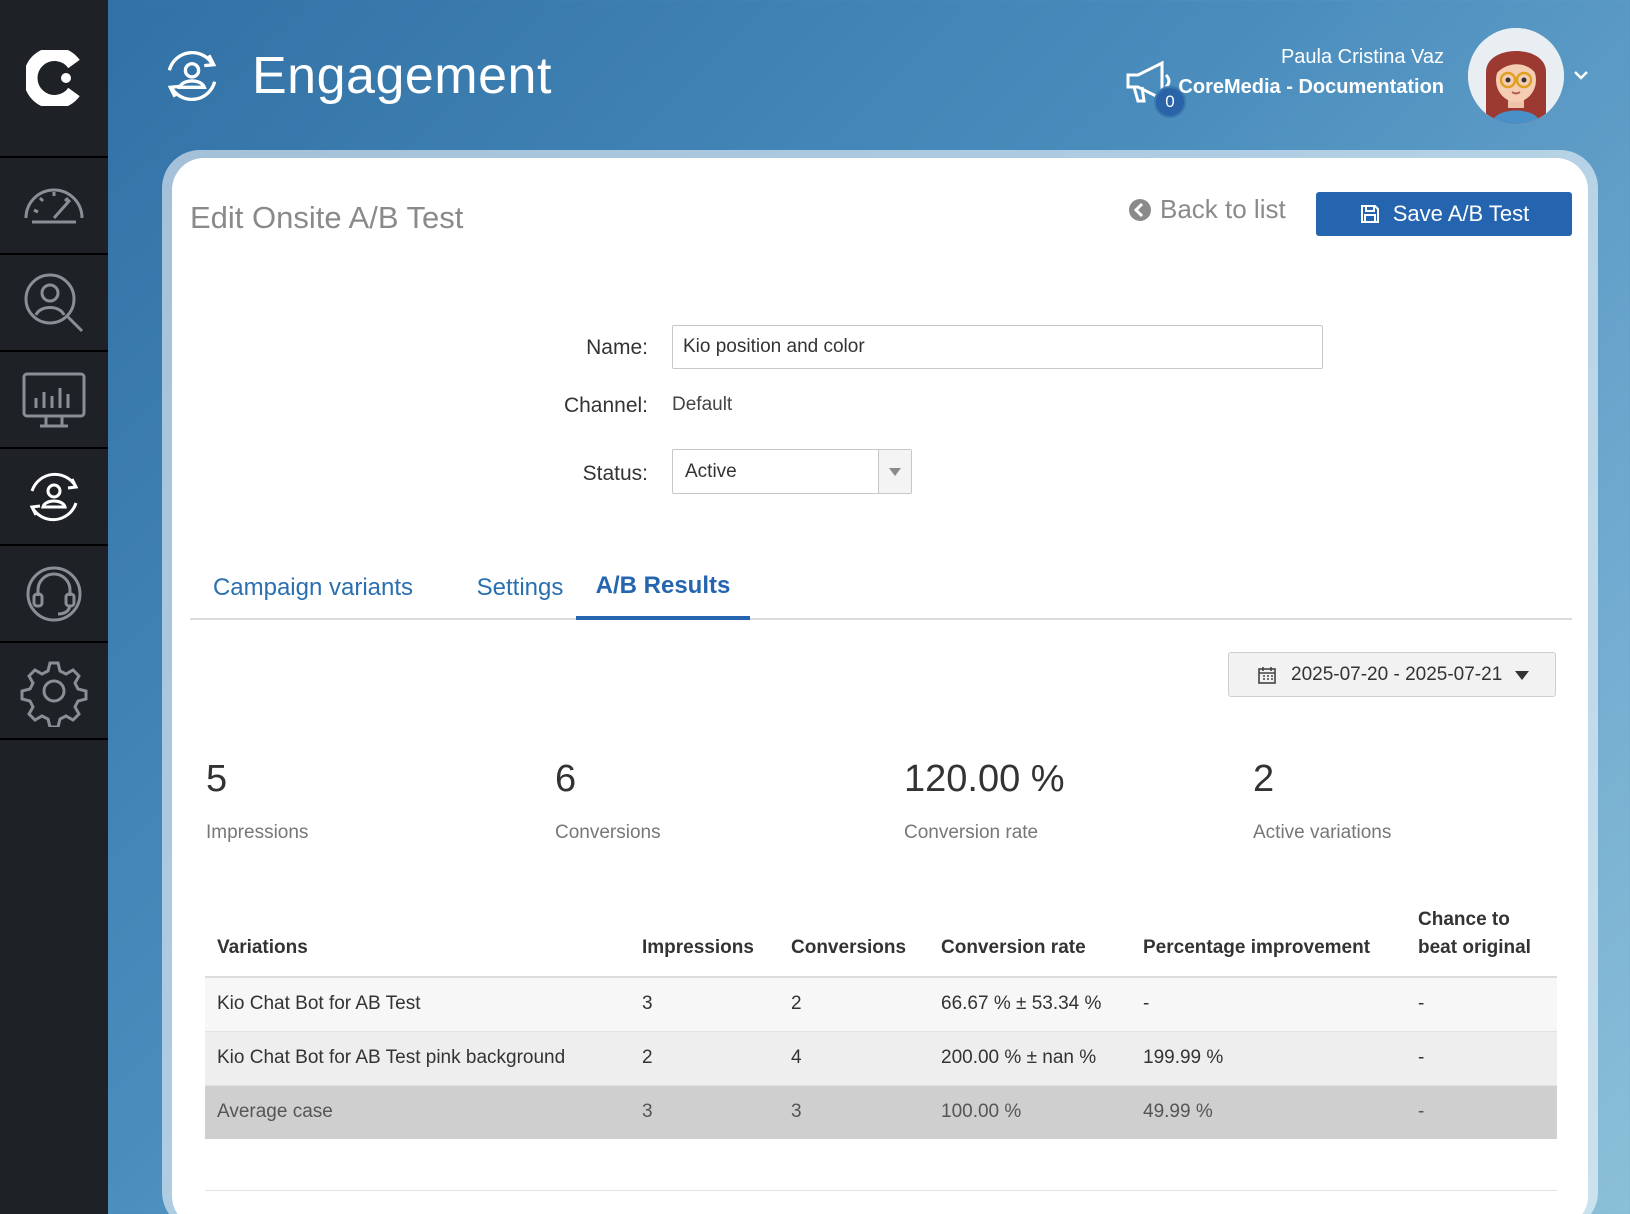 The width and height of the screenshot is (1630, 1214). Describe the element at coordinates (417, 1112) in the screenshot. I see `cell-variation: Average case` at that location.